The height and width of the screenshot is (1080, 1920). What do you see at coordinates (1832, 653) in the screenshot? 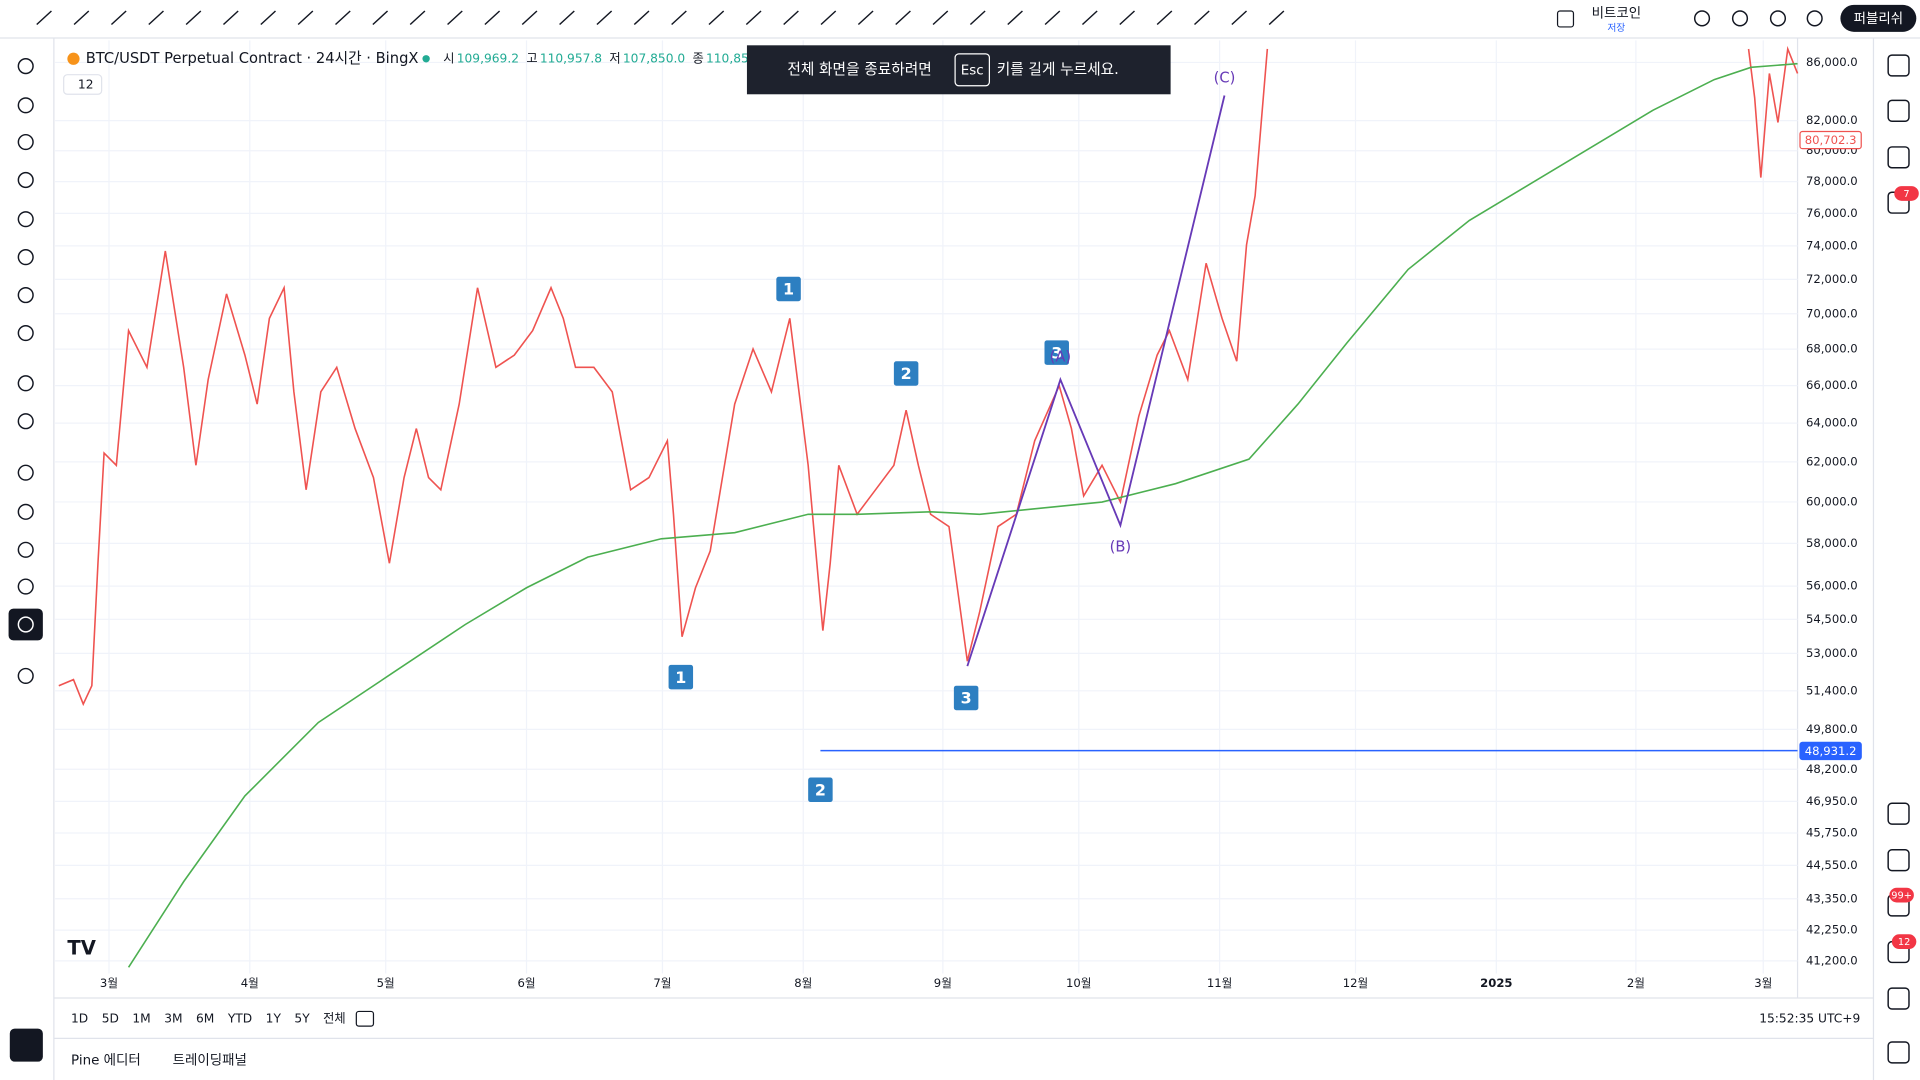
I see `price-tick-label: 53,000.0` at bounding box center [1832, 653].